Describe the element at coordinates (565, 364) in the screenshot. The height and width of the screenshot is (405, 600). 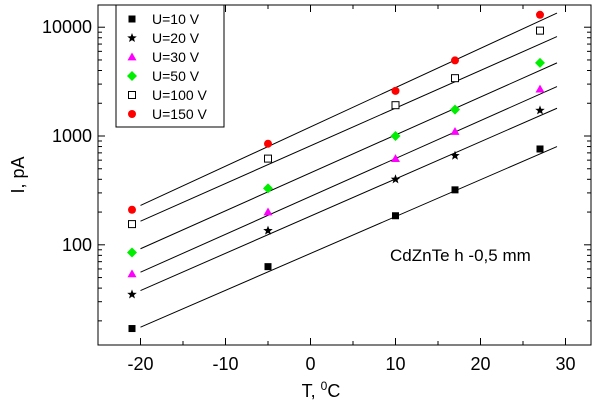
I see `x-tick-label: 30` at that location.